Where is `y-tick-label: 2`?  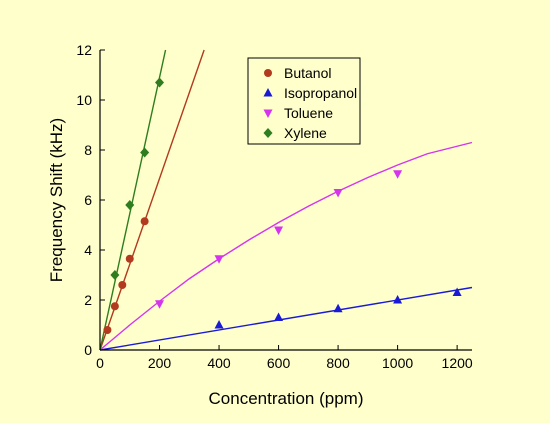
y-tick-label: 2 is located at coordinates (88, 300).